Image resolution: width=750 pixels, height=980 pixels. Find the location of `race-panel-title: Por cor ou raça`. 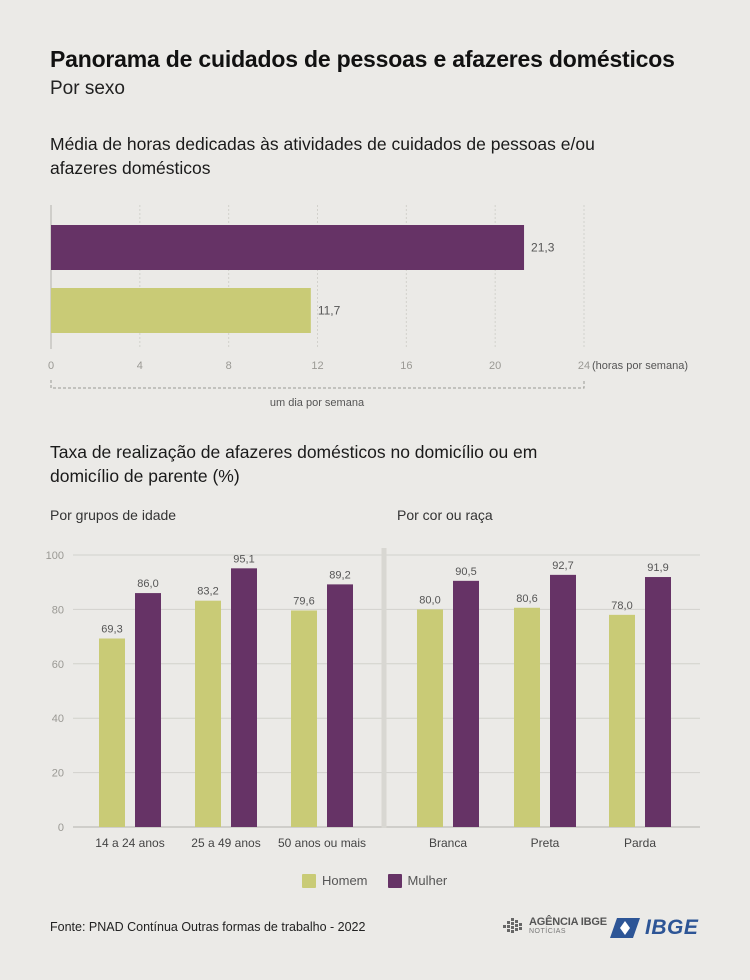

race-panel-title: Por cor ou raça is located at coordinates (445, 515).